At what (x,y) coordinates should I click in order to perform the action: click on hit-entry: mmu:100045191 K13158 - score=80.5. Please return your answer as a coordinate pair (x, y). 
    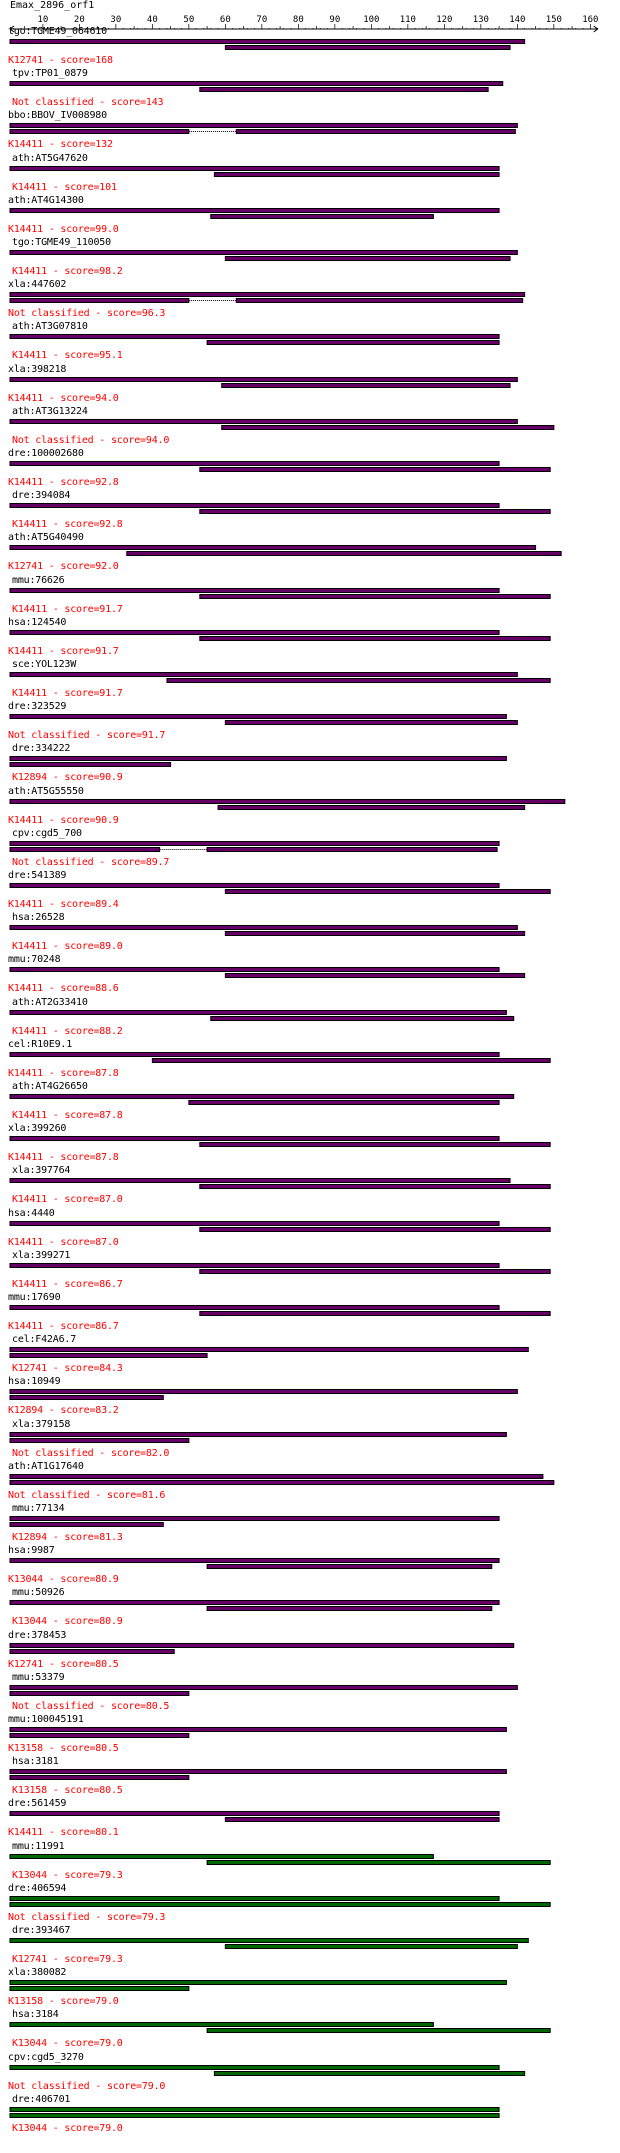
    Looking at the image, I should click on (310, 1735).